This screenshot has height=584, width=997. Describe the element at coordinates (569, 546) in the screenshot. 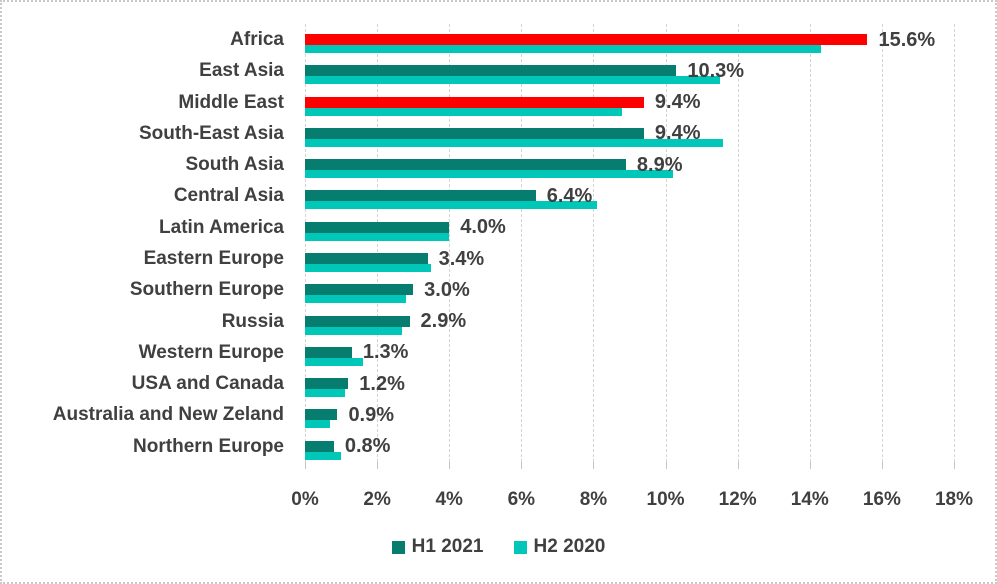

I see `legend-label-h2-2020: H2 2020` at that location.